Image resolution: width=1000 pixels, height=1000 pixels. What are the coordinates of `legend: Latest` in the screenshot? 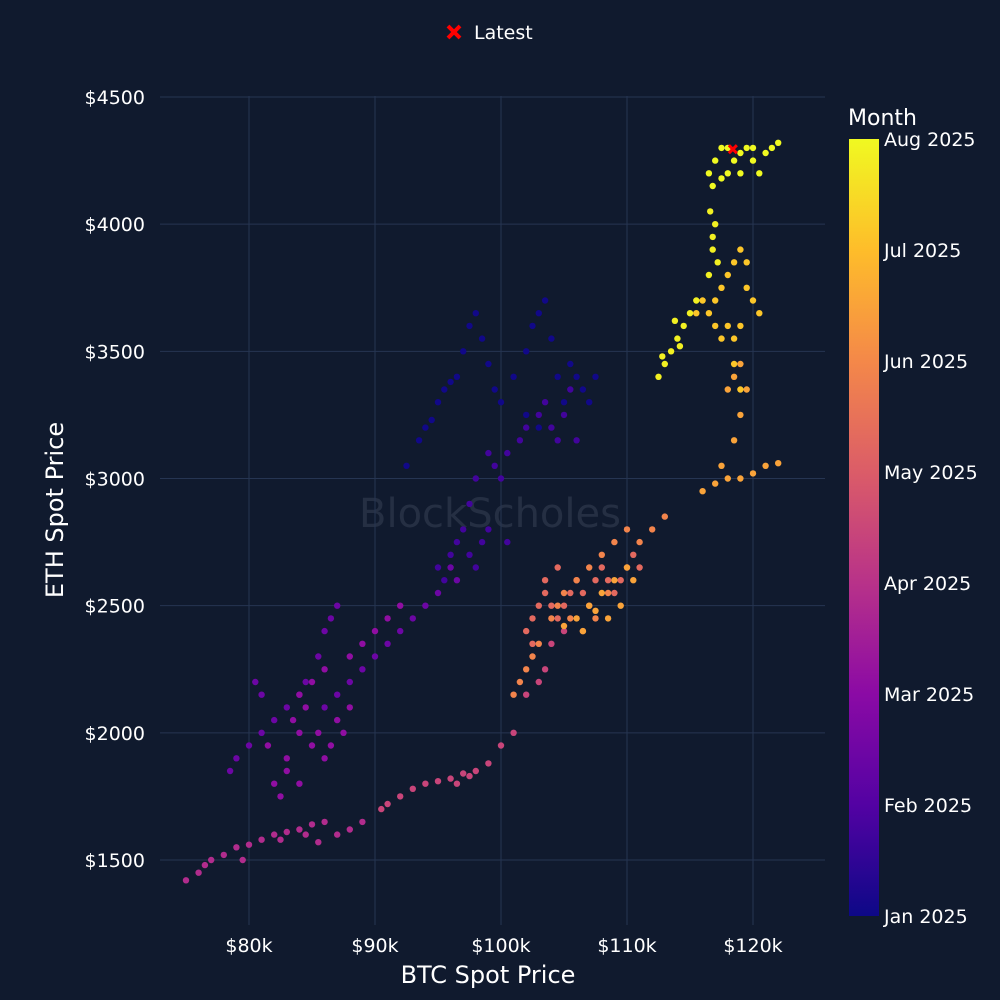 It's located at (489, 33).